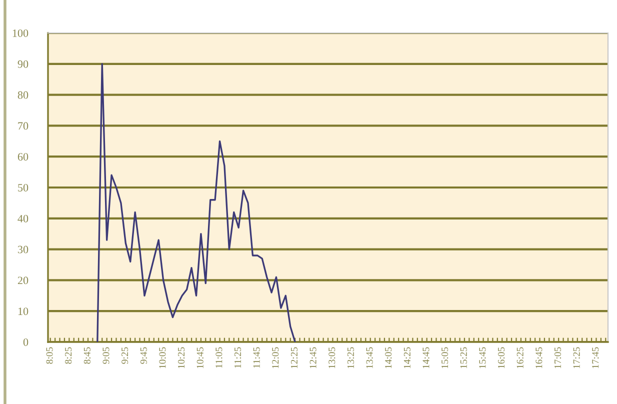 The image size is (617, 404). What do you see at coordinates (87, 355) in the screenshot?
I see `x-tick-label: 8:45` at bounding box center [87, 355].